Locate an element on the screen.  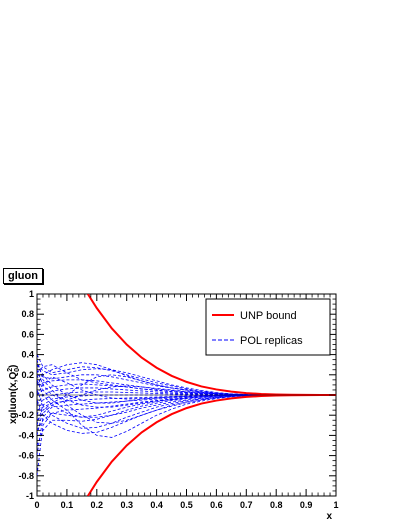
x-tick-label: 0.6 is located at coordinates (216, 505).